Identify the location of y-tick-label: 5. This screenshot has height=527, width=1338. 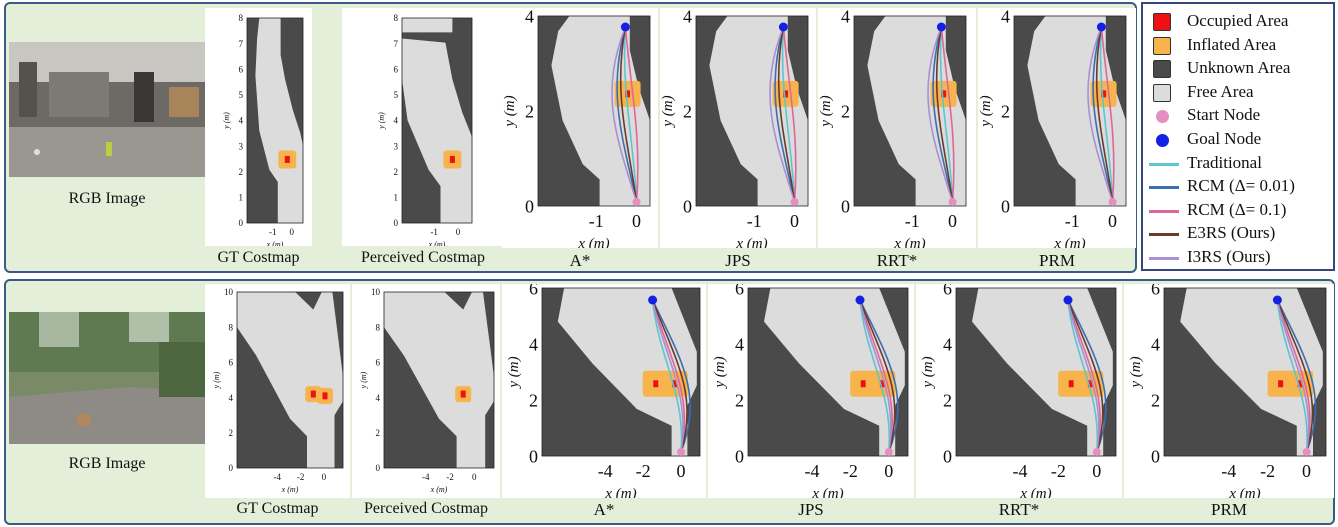
(241, 95).